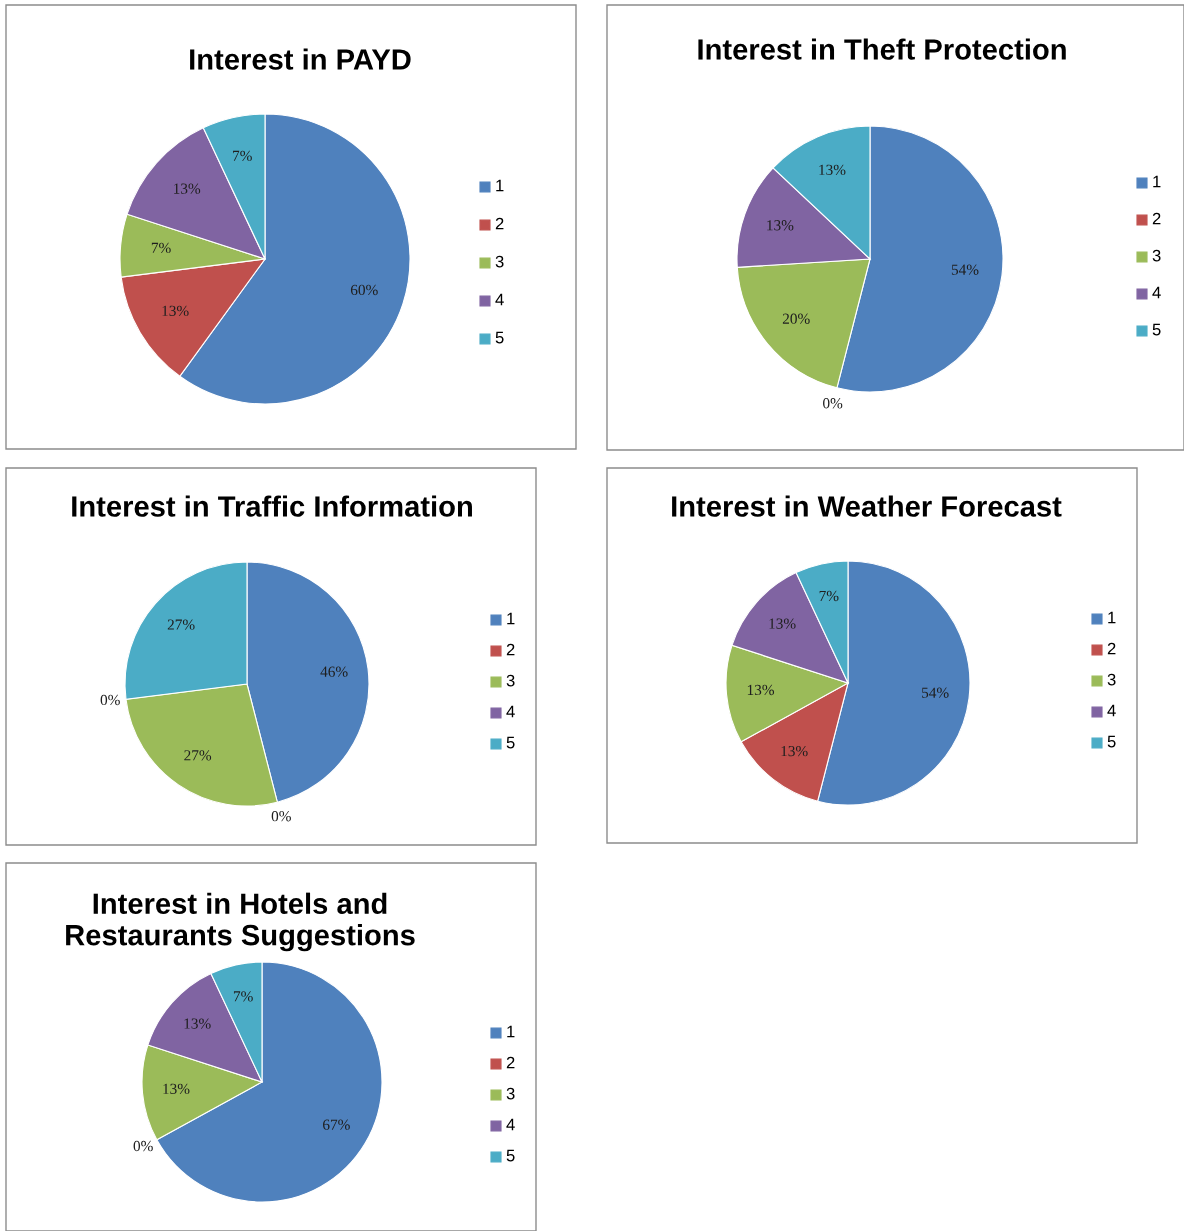 The image size is (1184, 1231). I want to click on chart-title: Interest in PAYD, so click(300, 59).